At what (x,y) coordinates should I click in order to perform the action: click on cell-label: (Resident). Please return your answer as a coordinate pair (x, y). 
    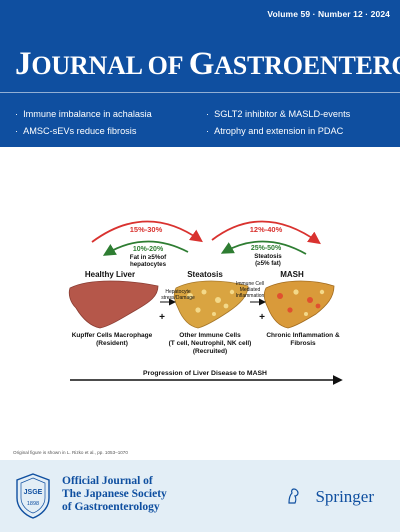
    Looking at the image, I should click on (112, 343).